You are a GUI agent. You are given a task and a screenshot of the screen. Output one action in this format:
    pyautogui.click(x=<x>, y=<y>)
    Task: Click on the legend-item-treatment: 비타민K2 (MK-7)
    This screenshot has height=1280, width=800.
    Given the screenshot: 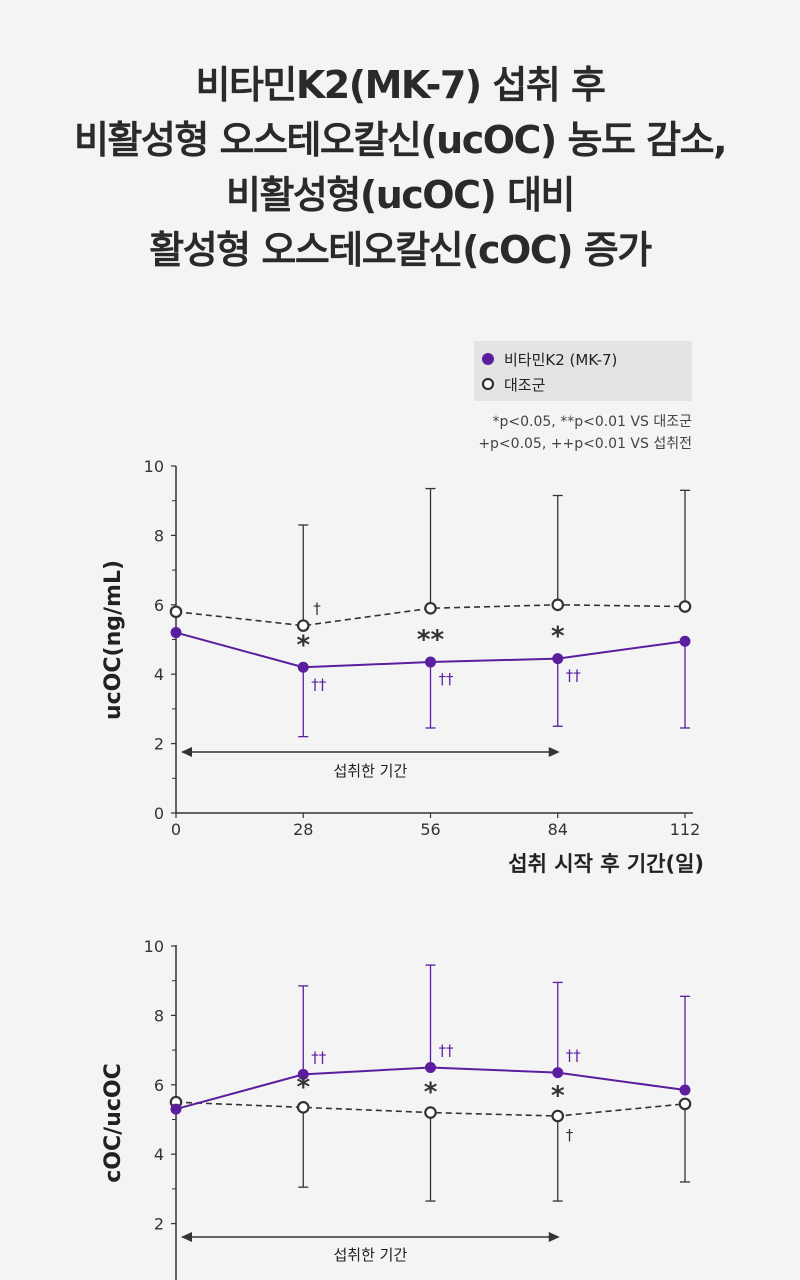 What is the action you would take?
    pyautogui.click(x=550, y=359)
    